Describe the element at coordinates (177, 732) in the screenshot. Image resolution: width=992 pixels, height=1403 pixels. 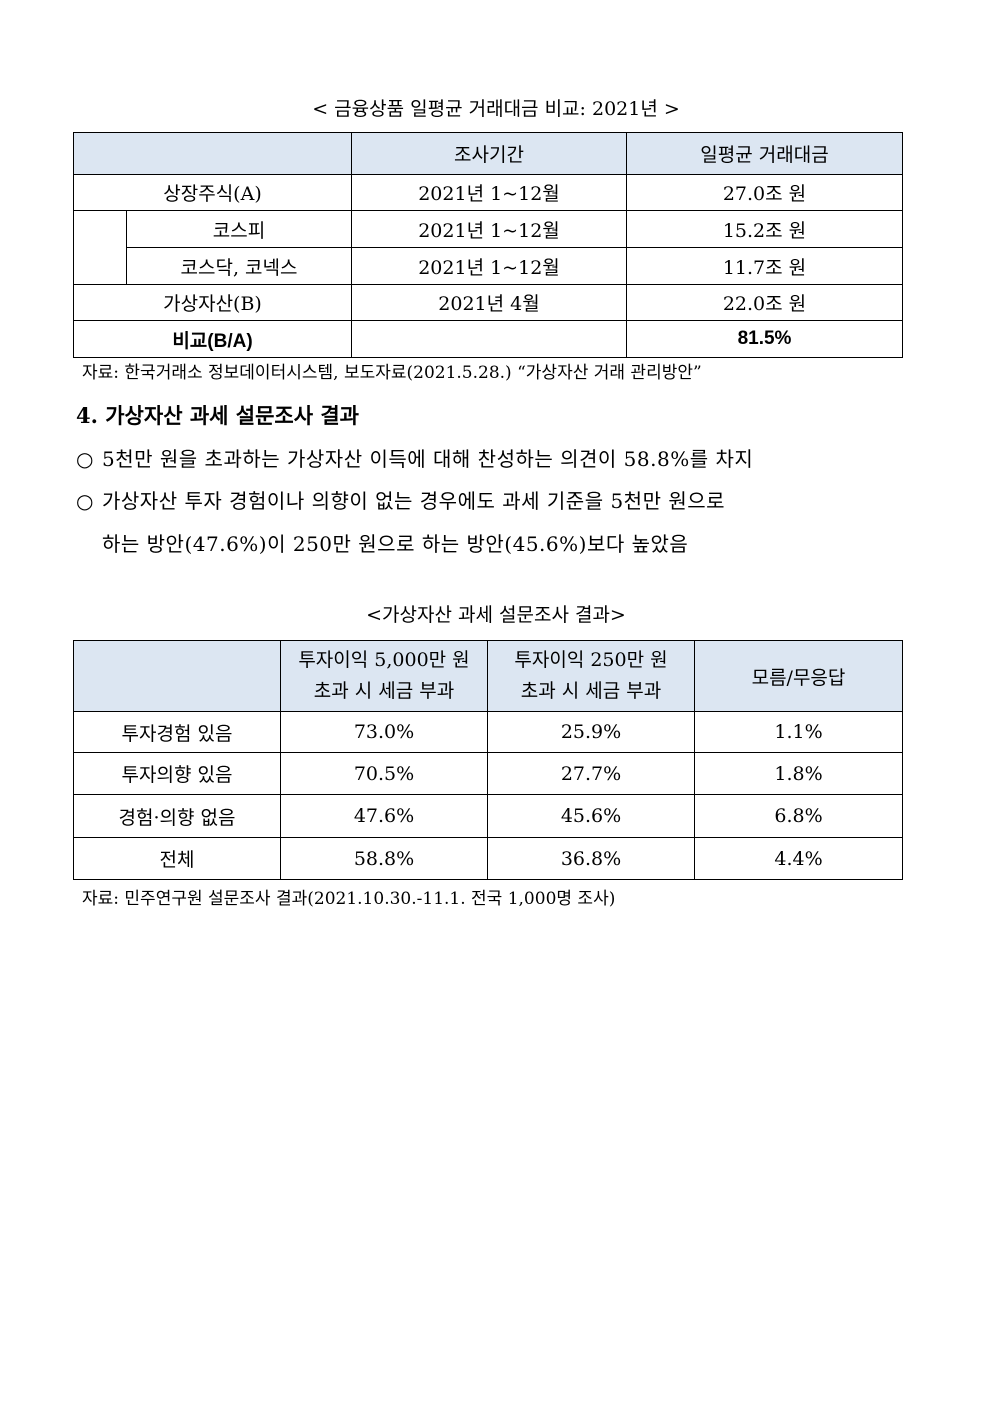
I see `row-label: 투자경험 있음` at that location.